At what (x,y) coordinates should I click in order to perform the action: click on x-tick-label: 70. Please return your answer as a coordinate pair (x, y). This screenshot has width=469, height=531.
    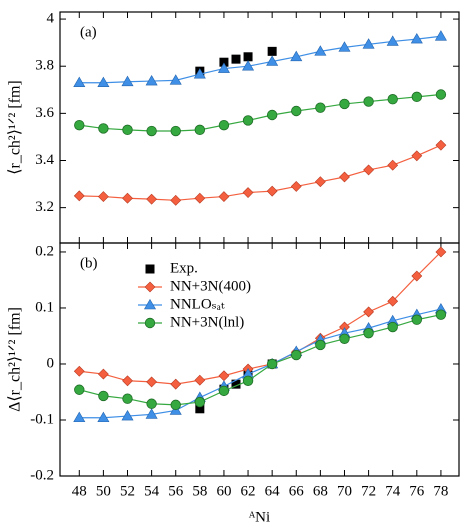
    Looking at the image, I should click on (344, 491).